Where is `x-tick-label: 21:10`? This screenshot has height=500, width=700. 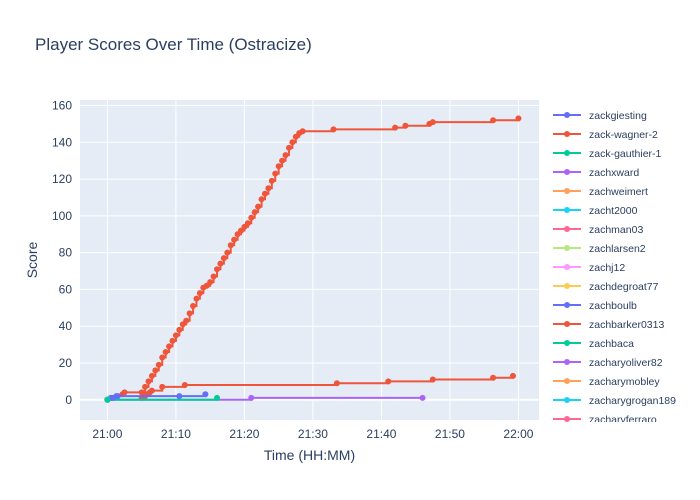 x-tick-label: 21:10 is located at coordinates (176, 434).